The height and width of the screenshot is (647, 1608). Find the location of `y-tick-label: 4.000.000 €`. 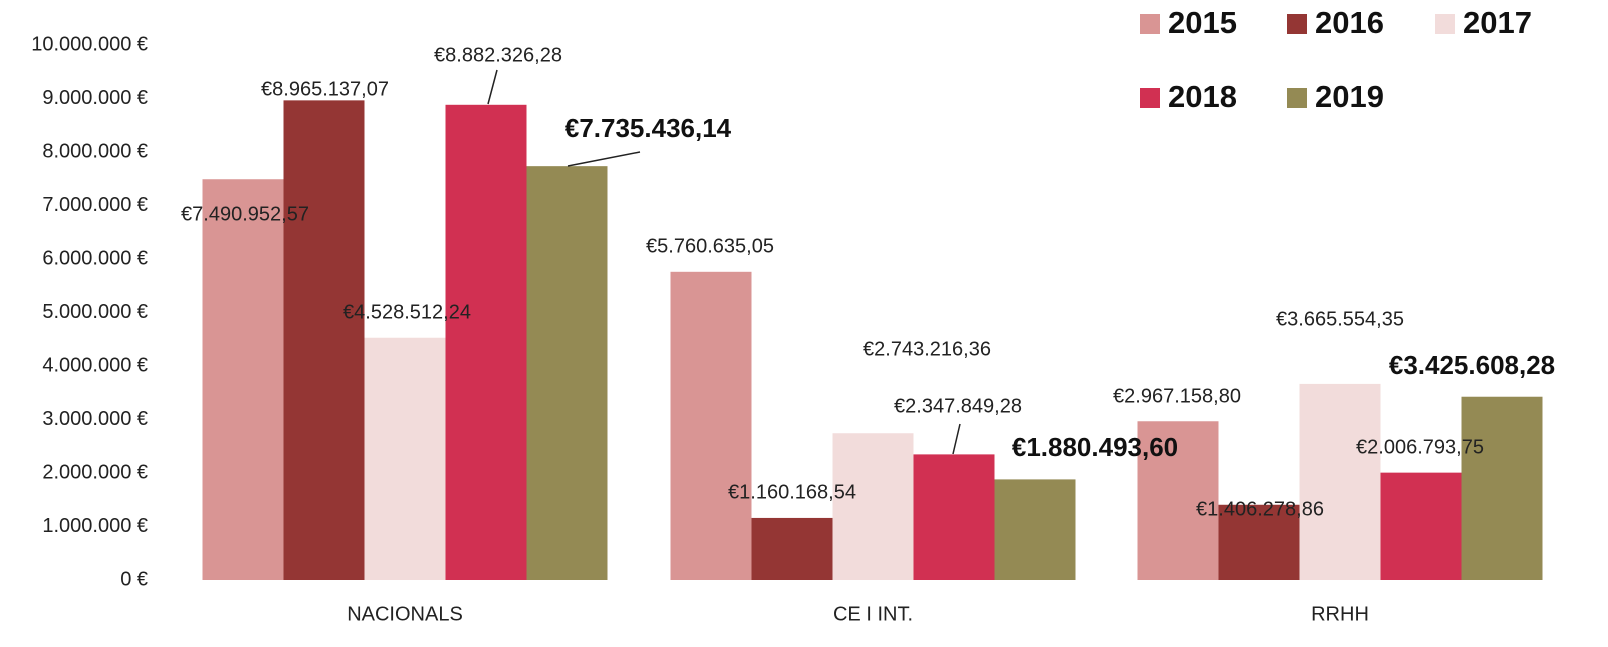

y-tick-label: 4.000.000 € is located at coordinates (95, 365).